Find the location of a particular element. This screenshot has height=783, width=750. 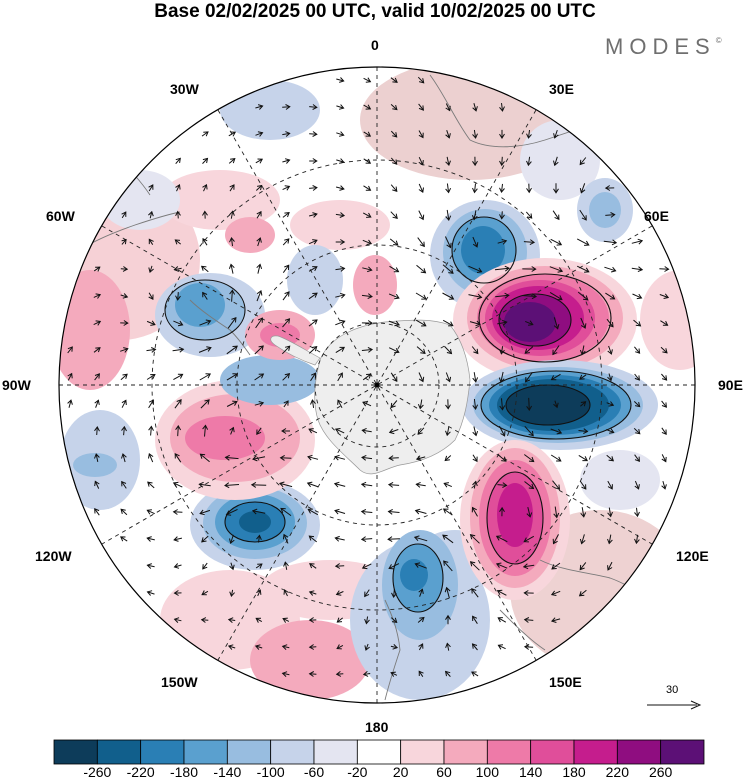

lon-label-0: 0 is located at coordinates (375, 45).